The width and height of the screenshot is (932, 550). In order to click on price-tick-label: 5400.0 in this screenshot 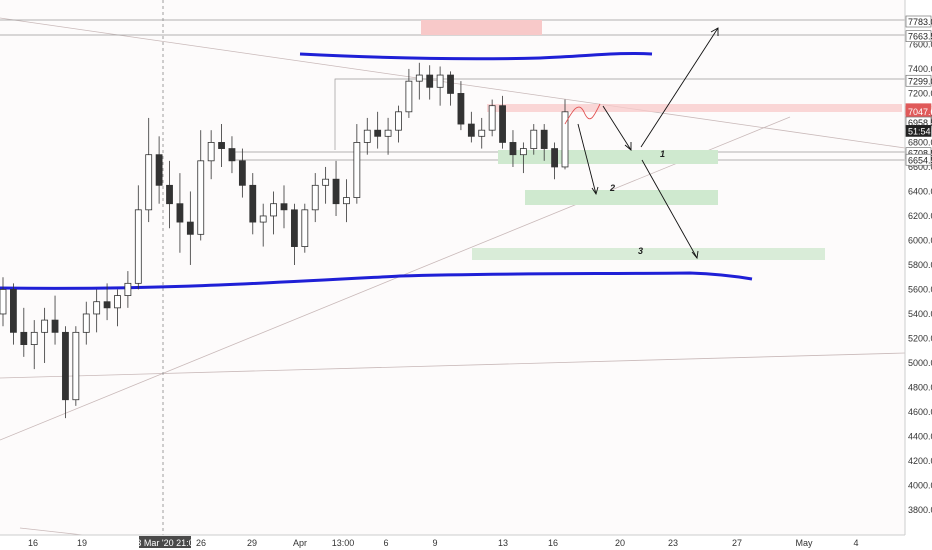, I will do `click(920, 314)`.